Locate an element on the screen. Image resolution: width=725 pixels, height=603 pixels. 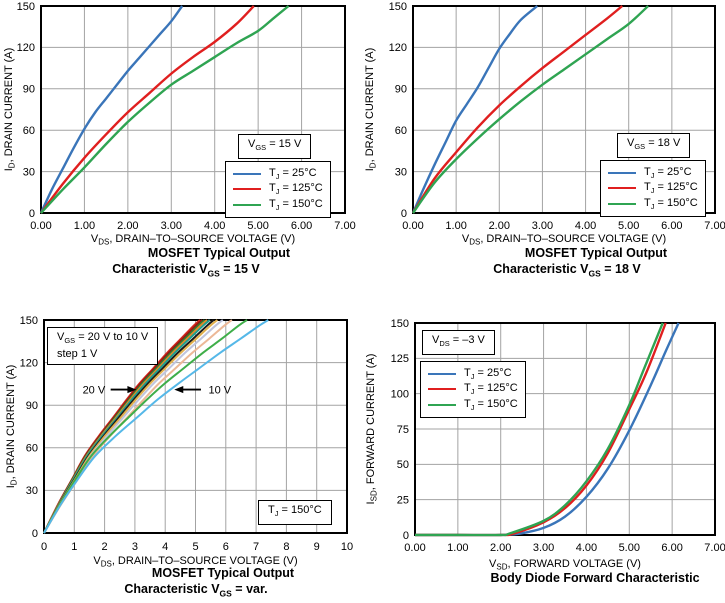
y-tick-label: 120 is located at coordinates (398, 48).